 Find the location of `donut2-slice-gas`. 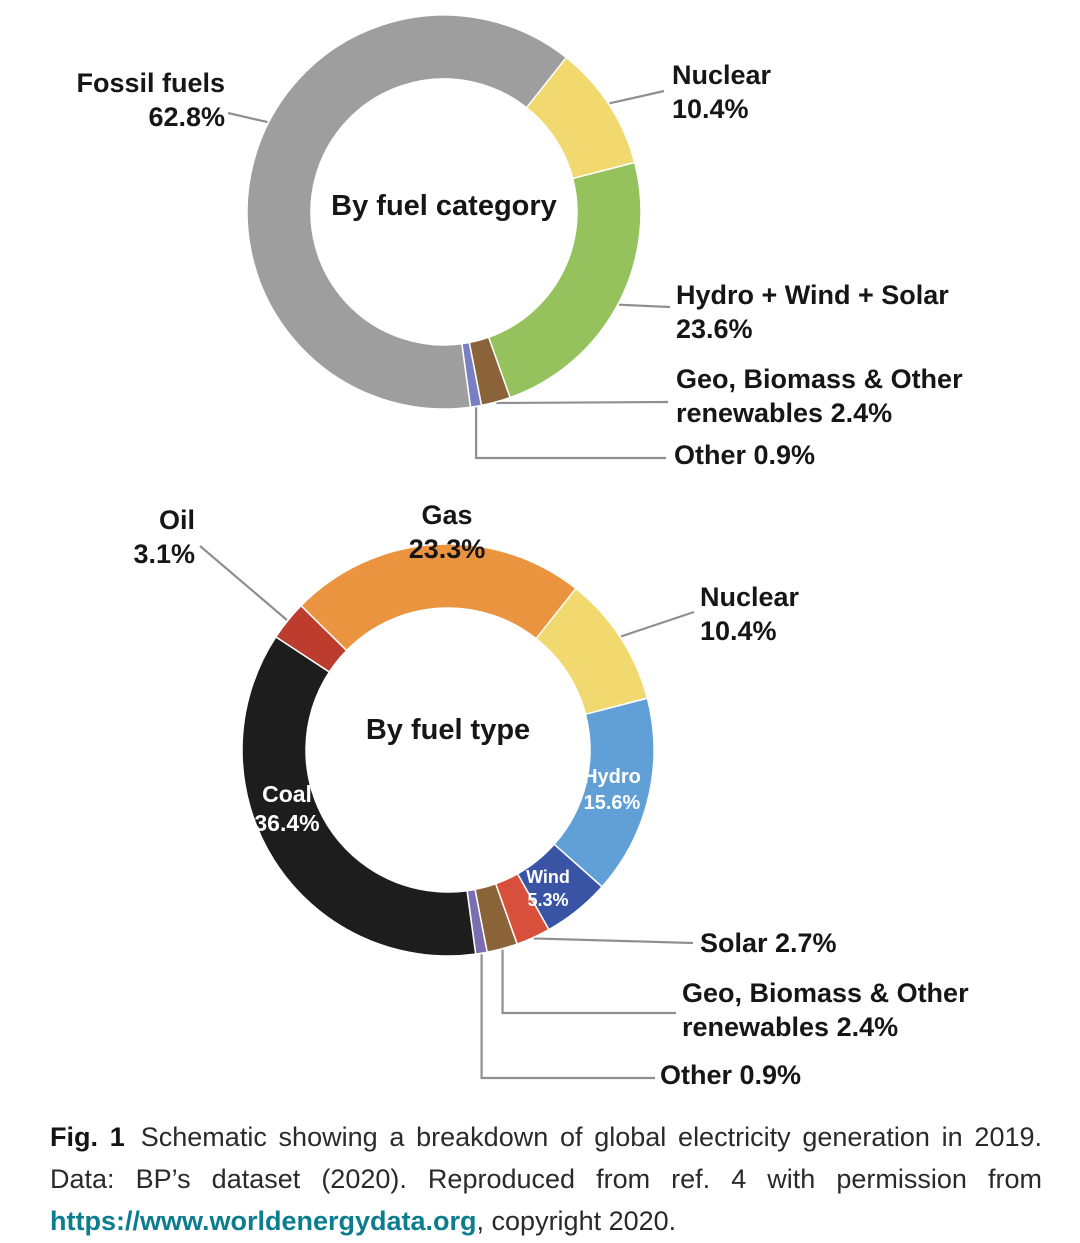

donut2-slice-gas is located at coordinates (438, 597).